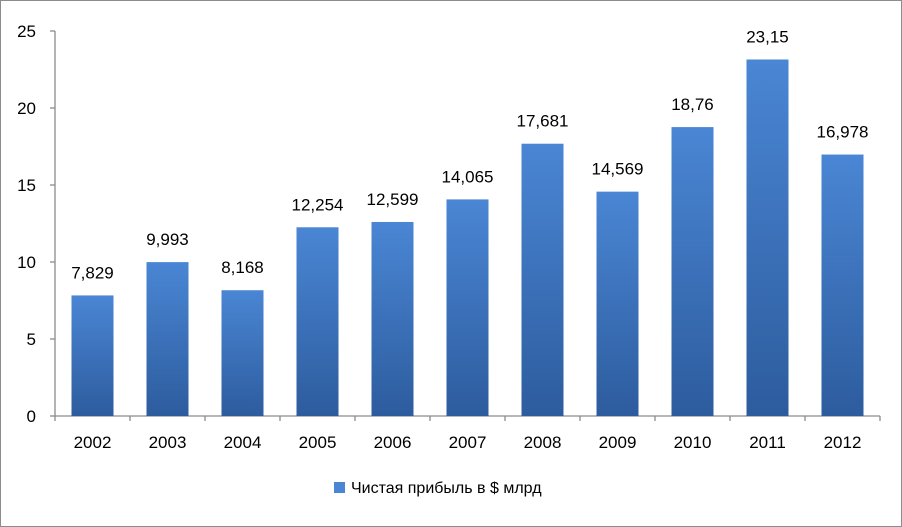 The width and height of the screenshot is (902, 527). I want to click on x-tick-label: 2010, so click(693, 442).